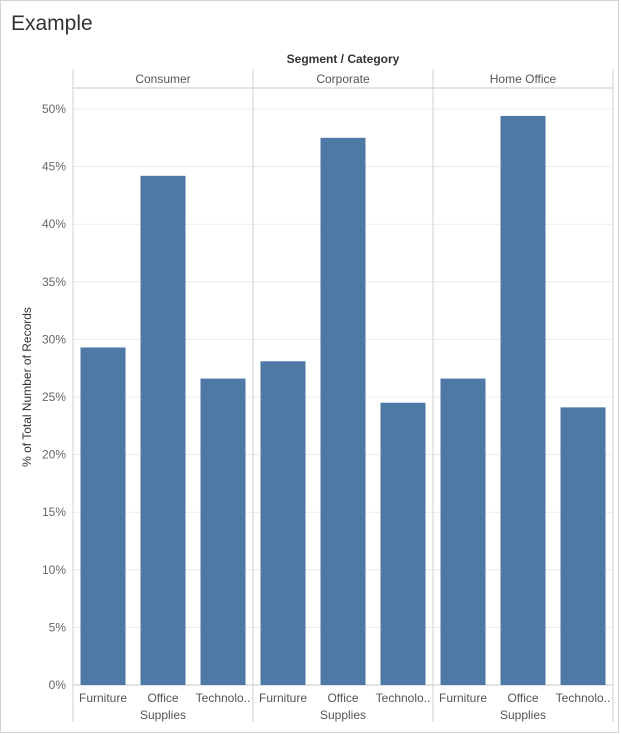  Describe the element at coordinates (343, 79) in the screenshot. I see `panel-label: Corporate` at that location.